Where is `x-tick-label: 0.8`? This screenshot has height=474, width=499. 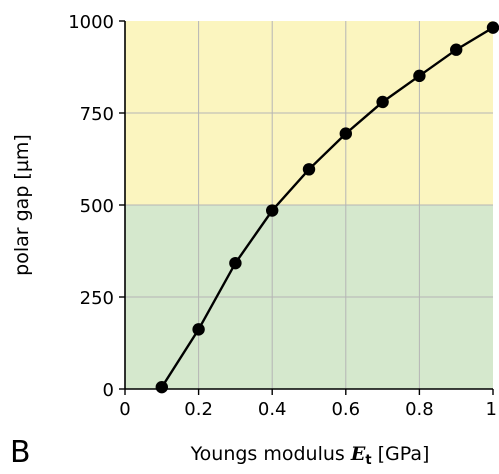
x-tick-label: 0.8 is located at coordinates (419, 409).